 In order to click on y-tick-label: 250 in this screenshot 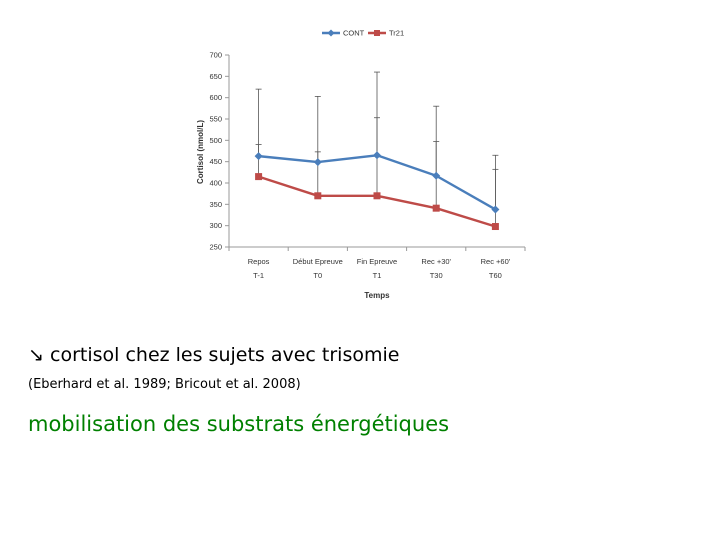, I will do `click(215, 247)`.